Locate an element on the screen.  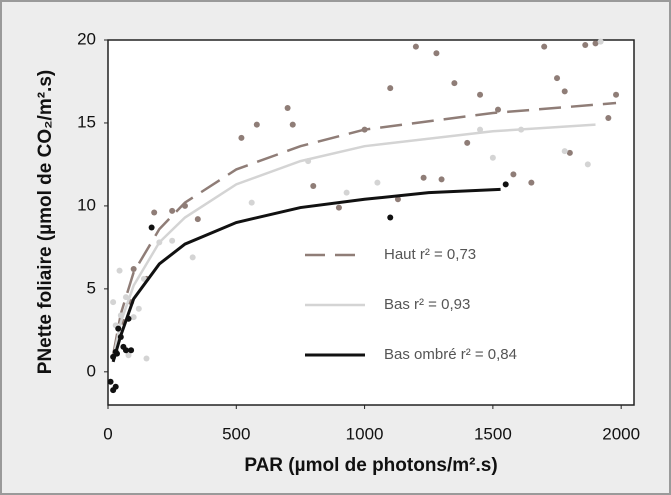
x-tick-label: 0 is located at coordinates (107, 433).